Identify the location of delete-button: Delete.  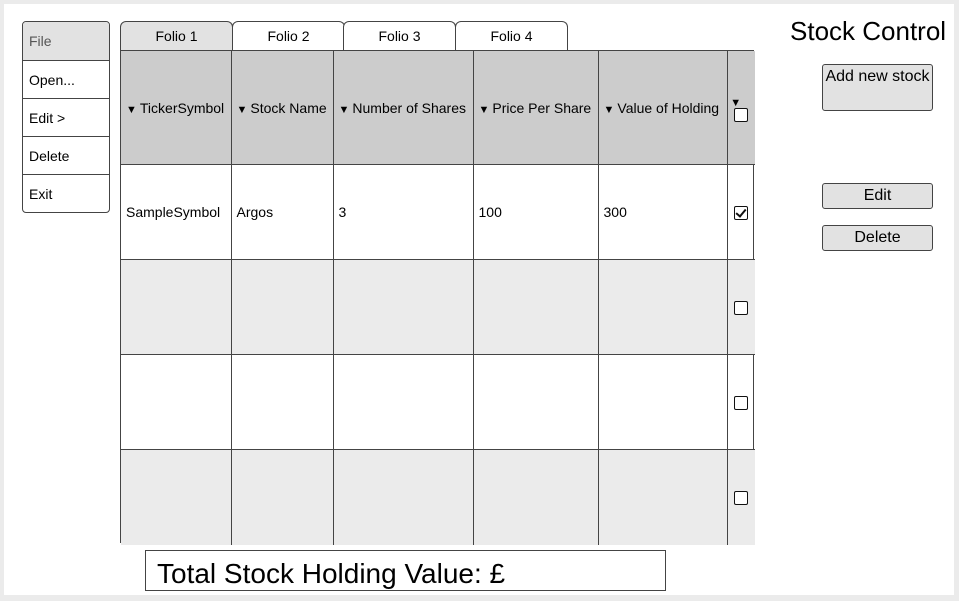
(877, 238).